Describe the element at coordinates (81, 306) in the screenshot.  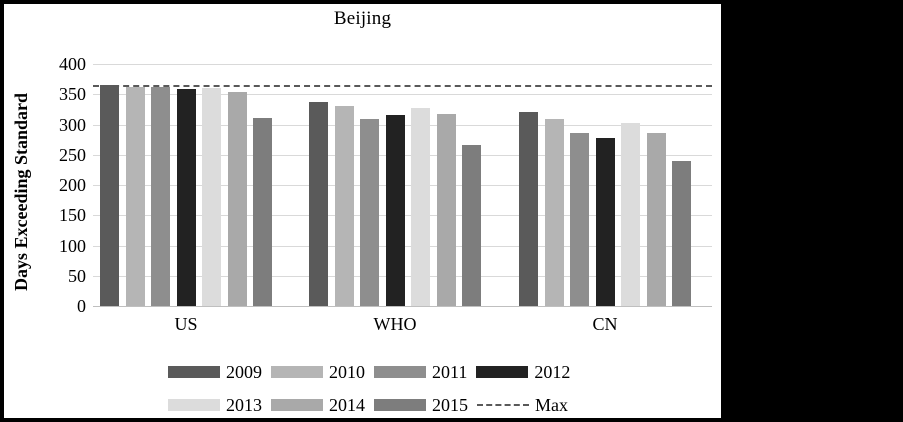
I see `y-tick-0: 0` at that location.